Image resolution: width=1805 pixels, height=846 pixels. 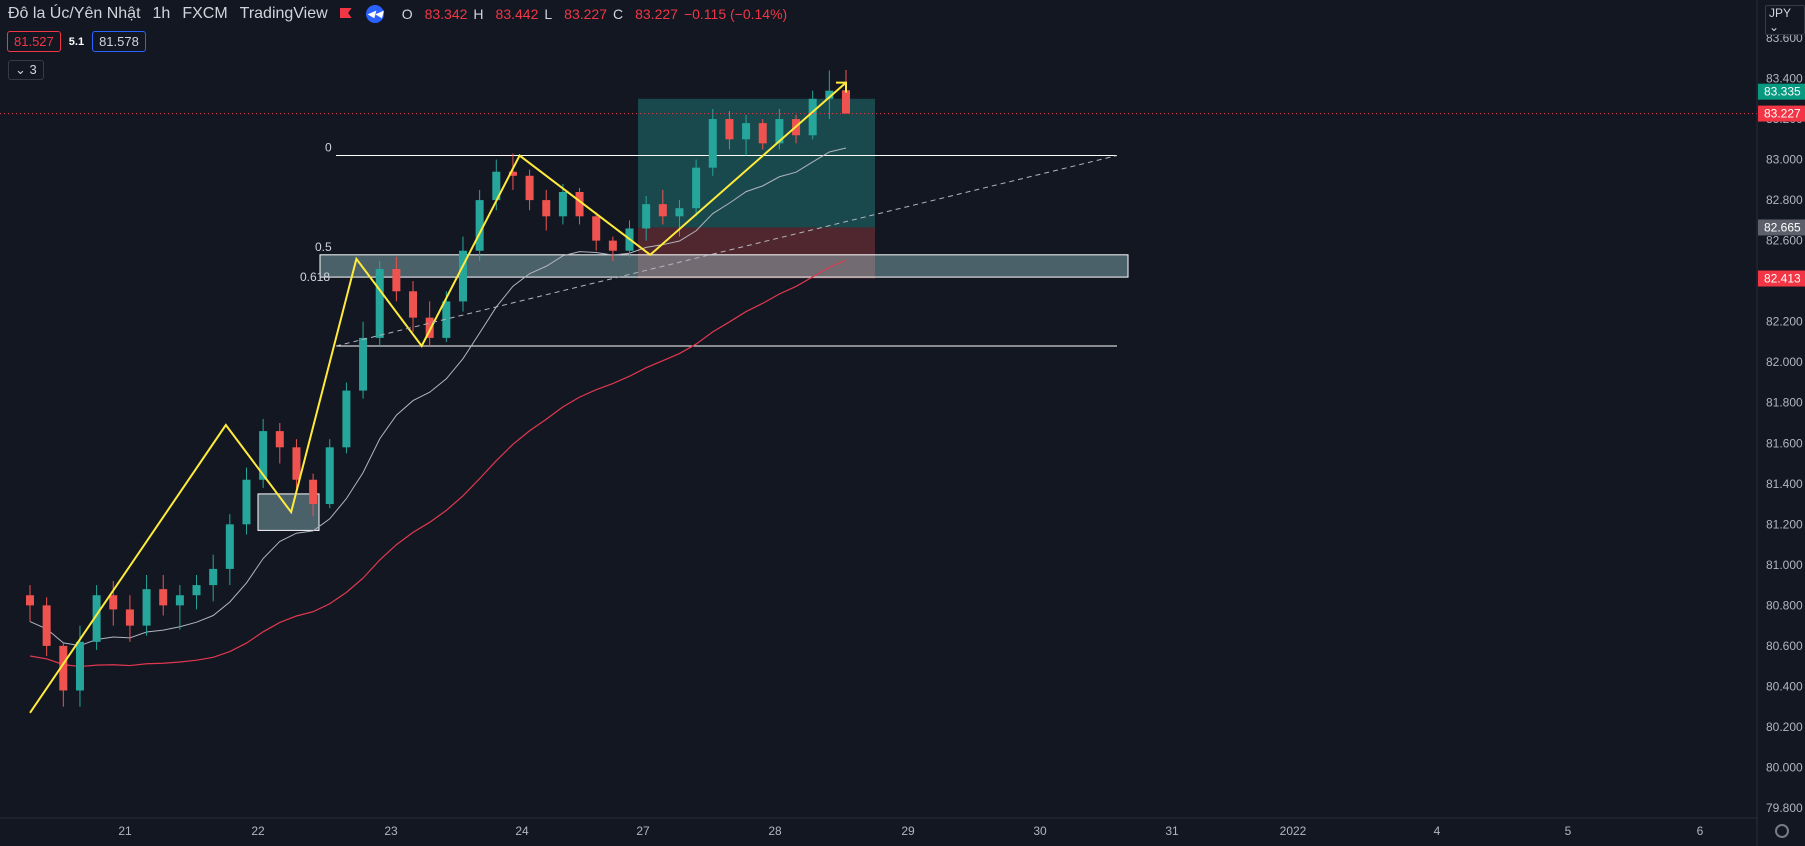 What do you see at coordinates (1784, 524) in the screenshot?
I see `y-tick-label: 81.200` at bounding box center [1784, 524].